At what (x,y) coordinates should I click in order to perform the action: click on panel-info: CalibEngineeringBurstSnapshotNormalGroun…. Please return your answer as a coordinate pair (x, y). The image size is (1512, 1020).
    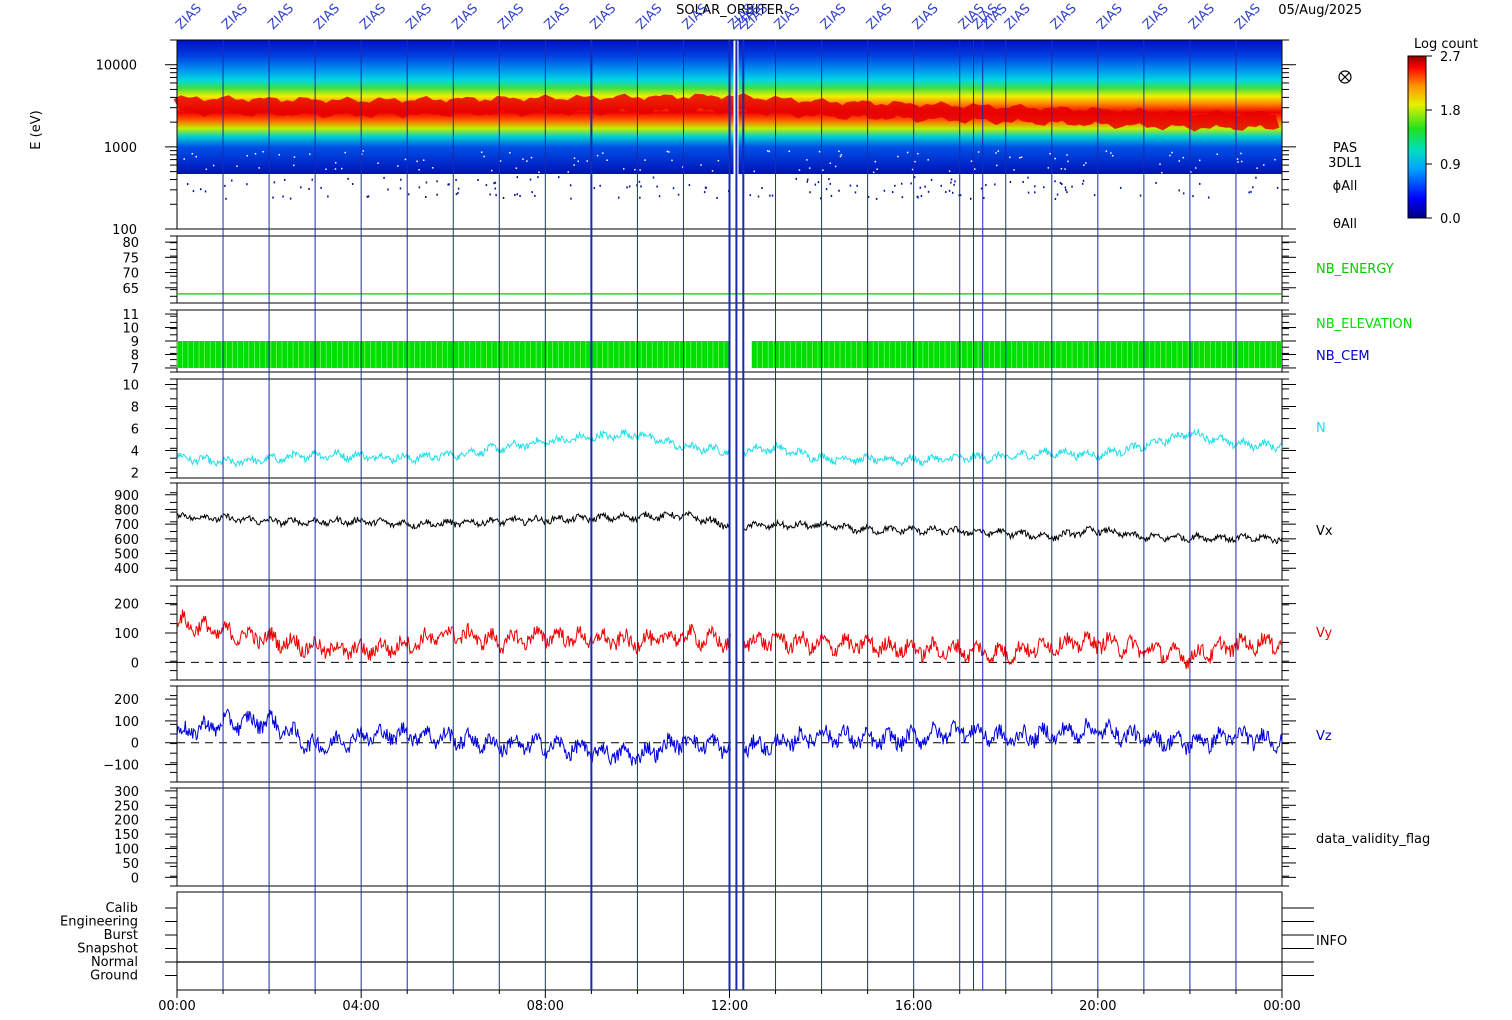
    Looking at the image, I should click on (703, 941).